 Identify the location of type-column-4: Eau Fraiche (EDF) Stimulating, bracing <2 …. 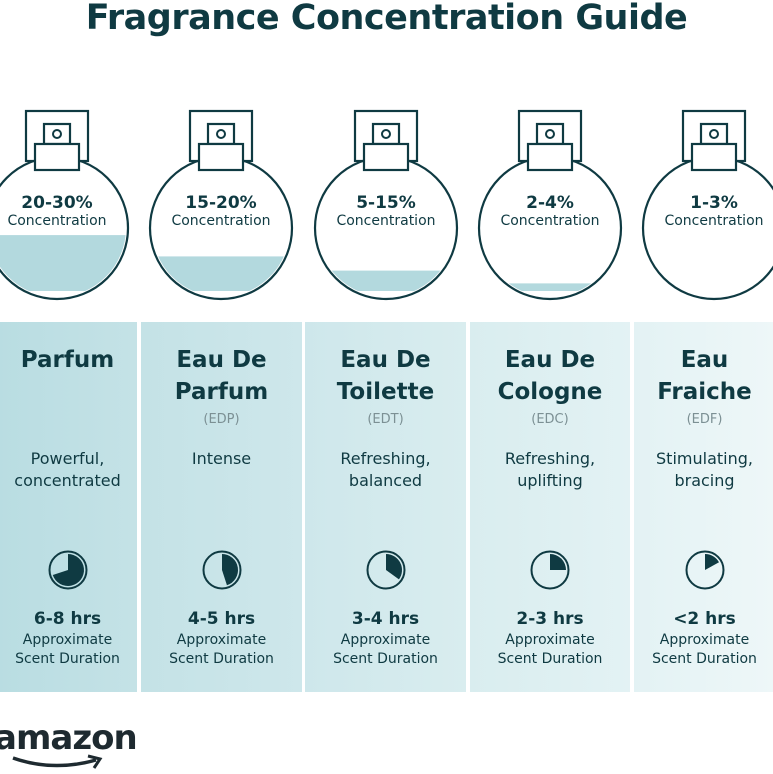
(703, 507).